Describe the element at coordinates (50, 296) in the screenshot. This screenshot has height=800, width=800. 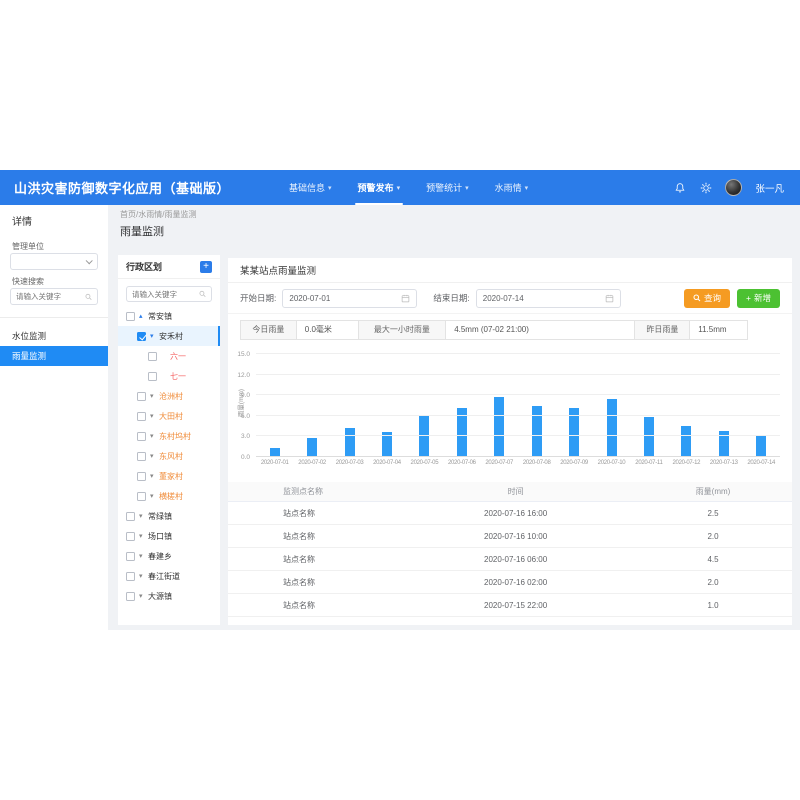
I see `sidebar-search-input` at that location.